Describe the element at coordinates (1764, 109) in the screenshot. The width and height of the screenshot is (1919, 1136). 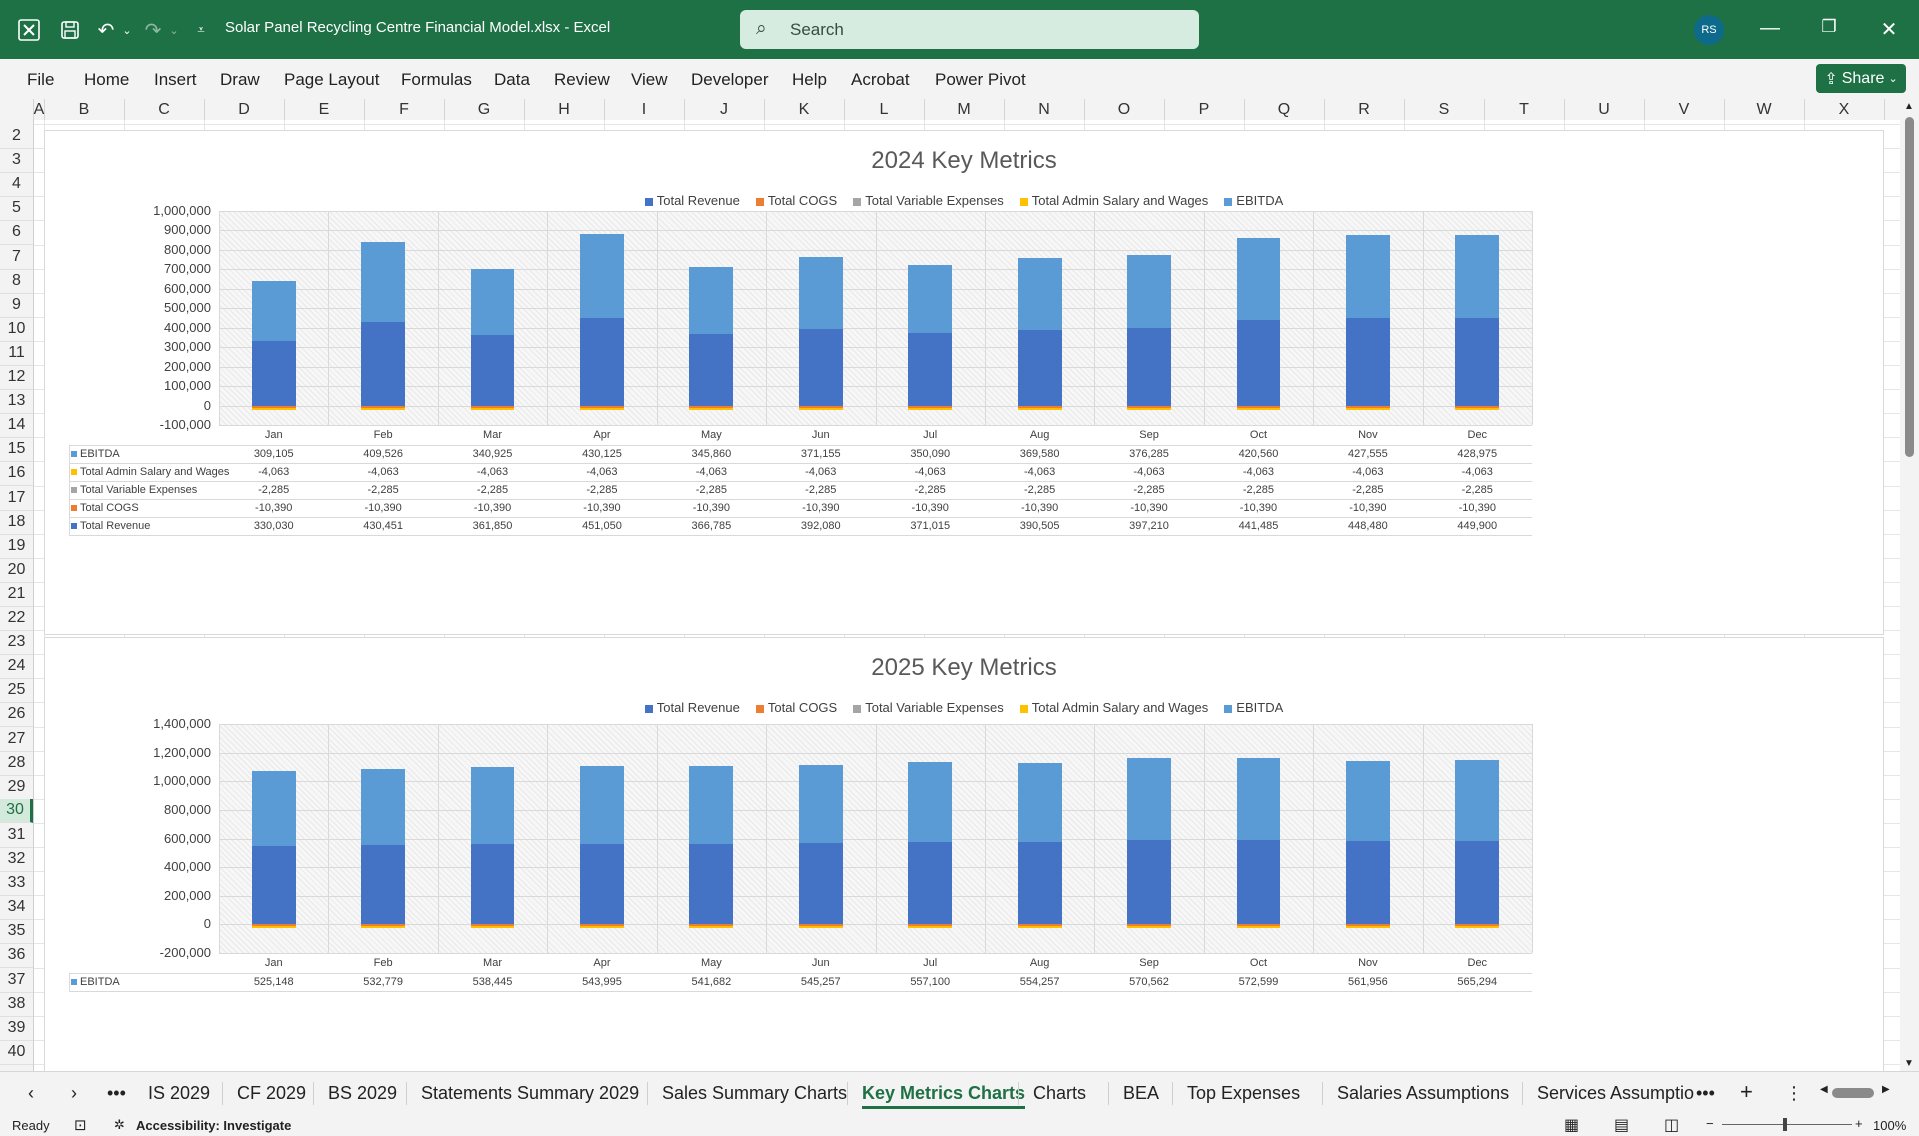
I see `column-header: W` at that location.